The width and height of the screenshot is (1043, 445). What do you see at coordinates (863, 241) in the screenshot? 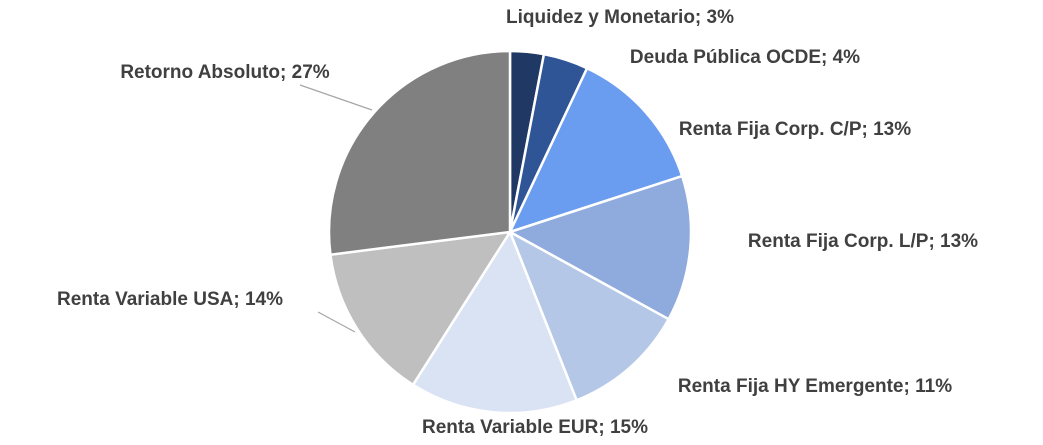
I see `slice-label: Renta Fija Corp. L/P; 13%` at bounding box center [863, 241].